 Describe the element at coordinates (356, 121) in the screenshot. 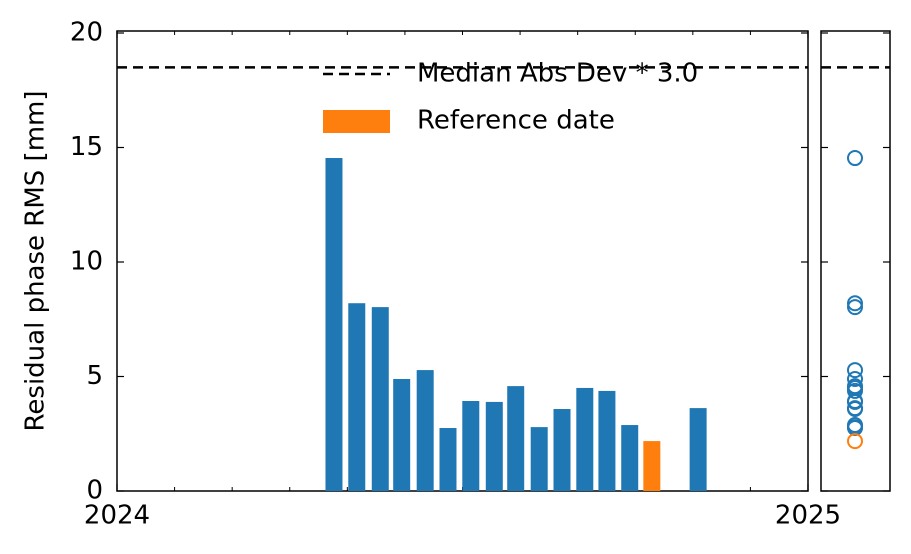

I see `legend-swatch` at that location.